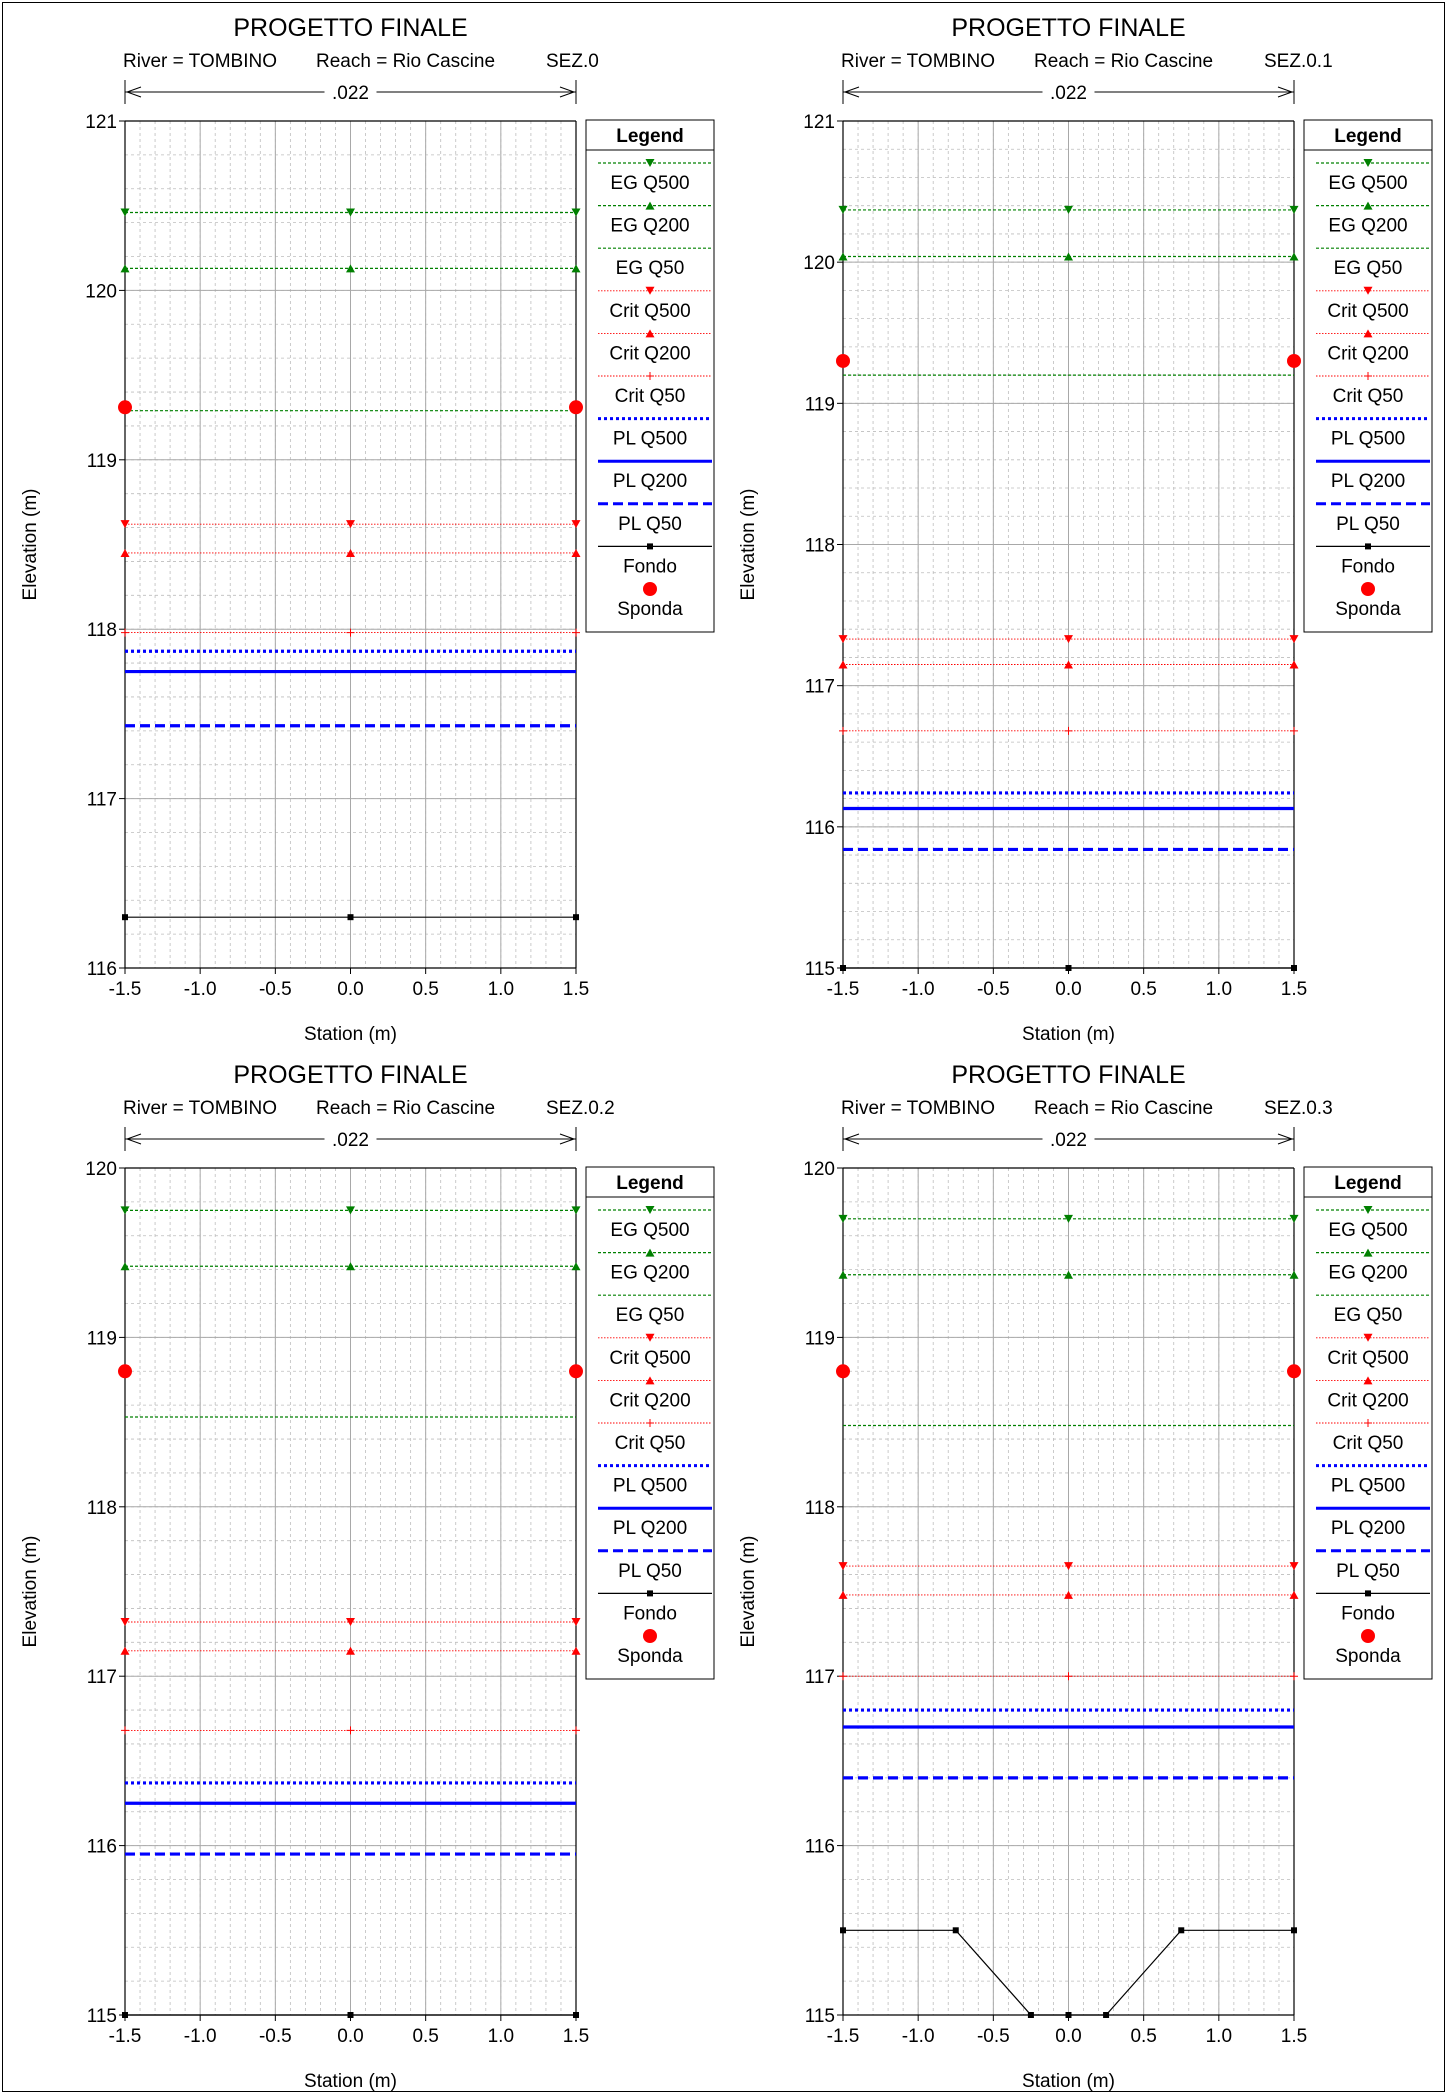  I want to click on x-tick-label: 1.5, so click(1294, 989).